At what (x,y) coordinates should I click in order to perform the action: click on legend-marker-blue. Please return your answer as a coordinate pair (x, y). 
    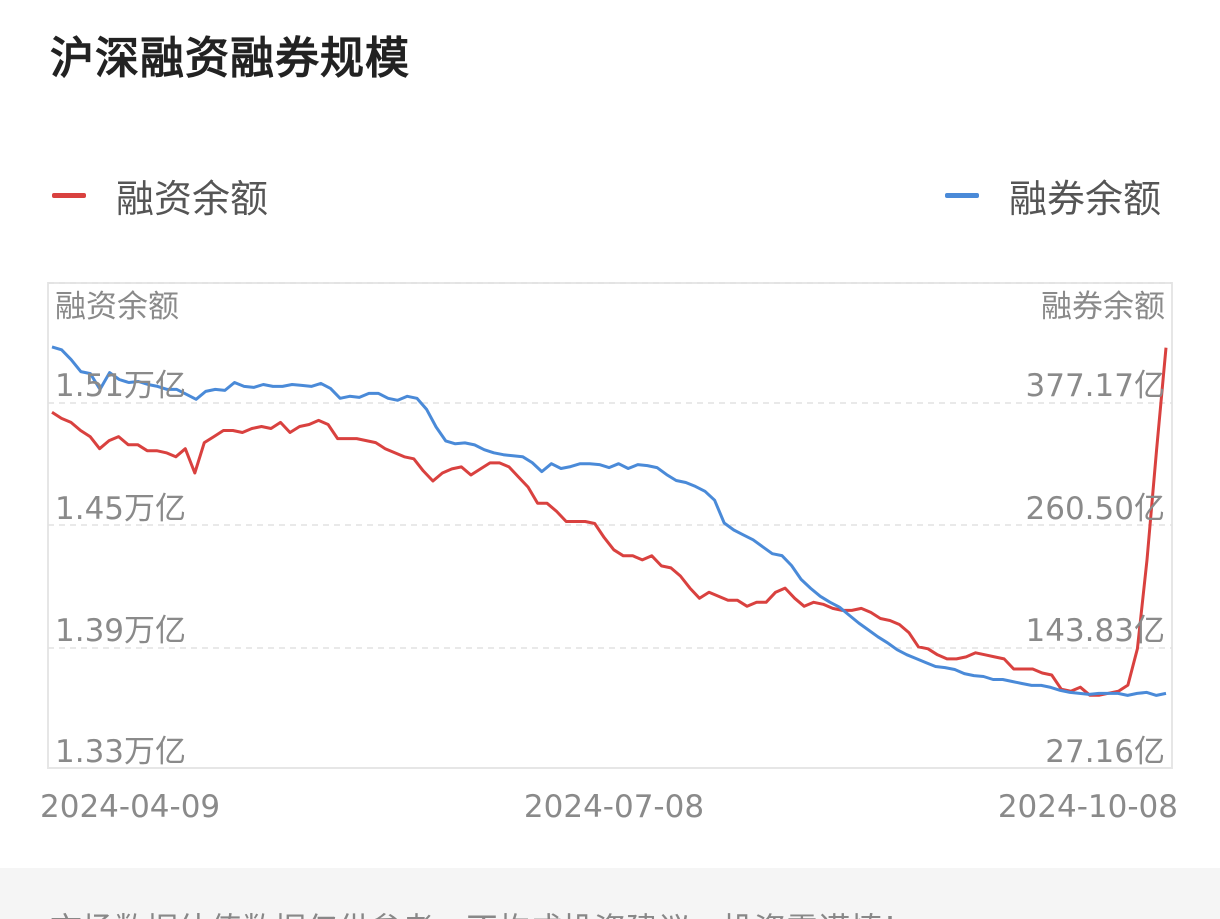
    Looking at the image, I should click on (962, 195).